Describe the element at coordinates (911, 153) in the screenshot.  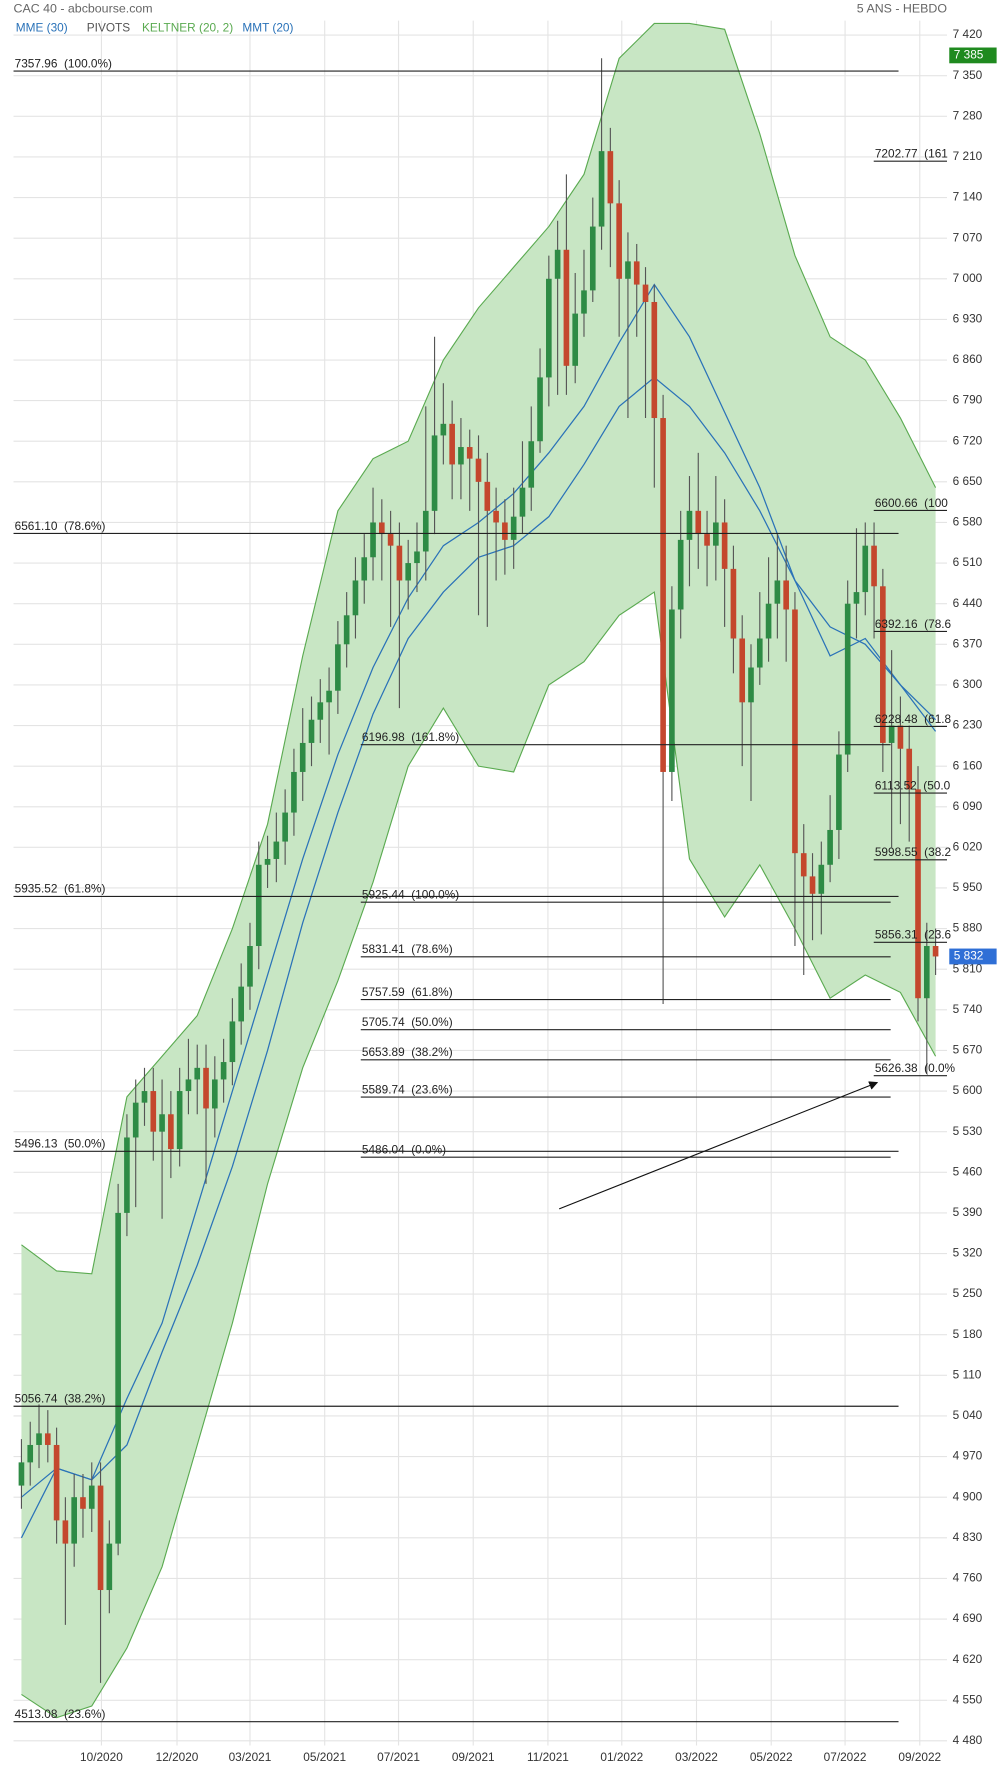
I see `fib-label: 7202.77 (161` at that location.